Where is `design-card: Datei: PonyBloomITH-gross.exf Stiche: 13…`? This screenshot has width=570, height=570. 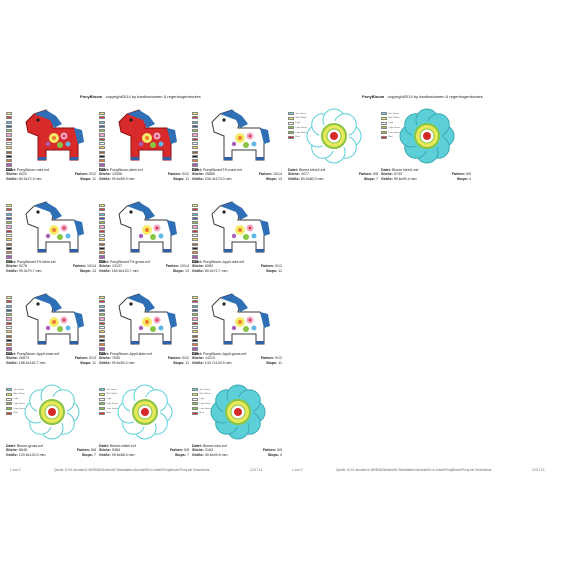 design-card: Datei: PonyBloomITH-gross.exf Stiche: 13… is located at coordinates (144, 235).